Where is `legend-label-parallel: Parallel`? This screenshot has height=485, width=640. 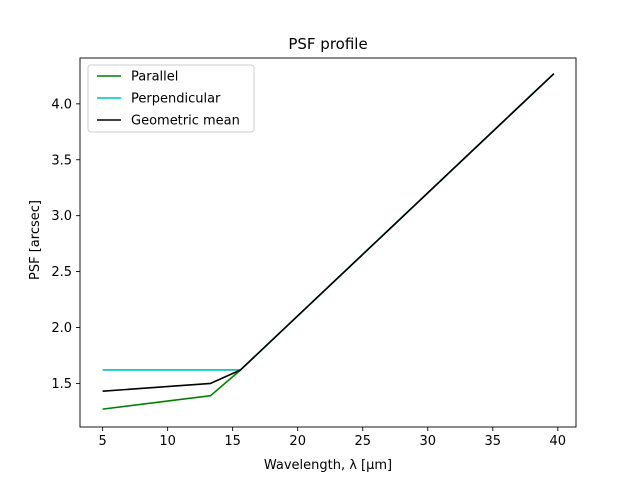
legend-label-parallel: Parallel is located at coordinates (154, 77).